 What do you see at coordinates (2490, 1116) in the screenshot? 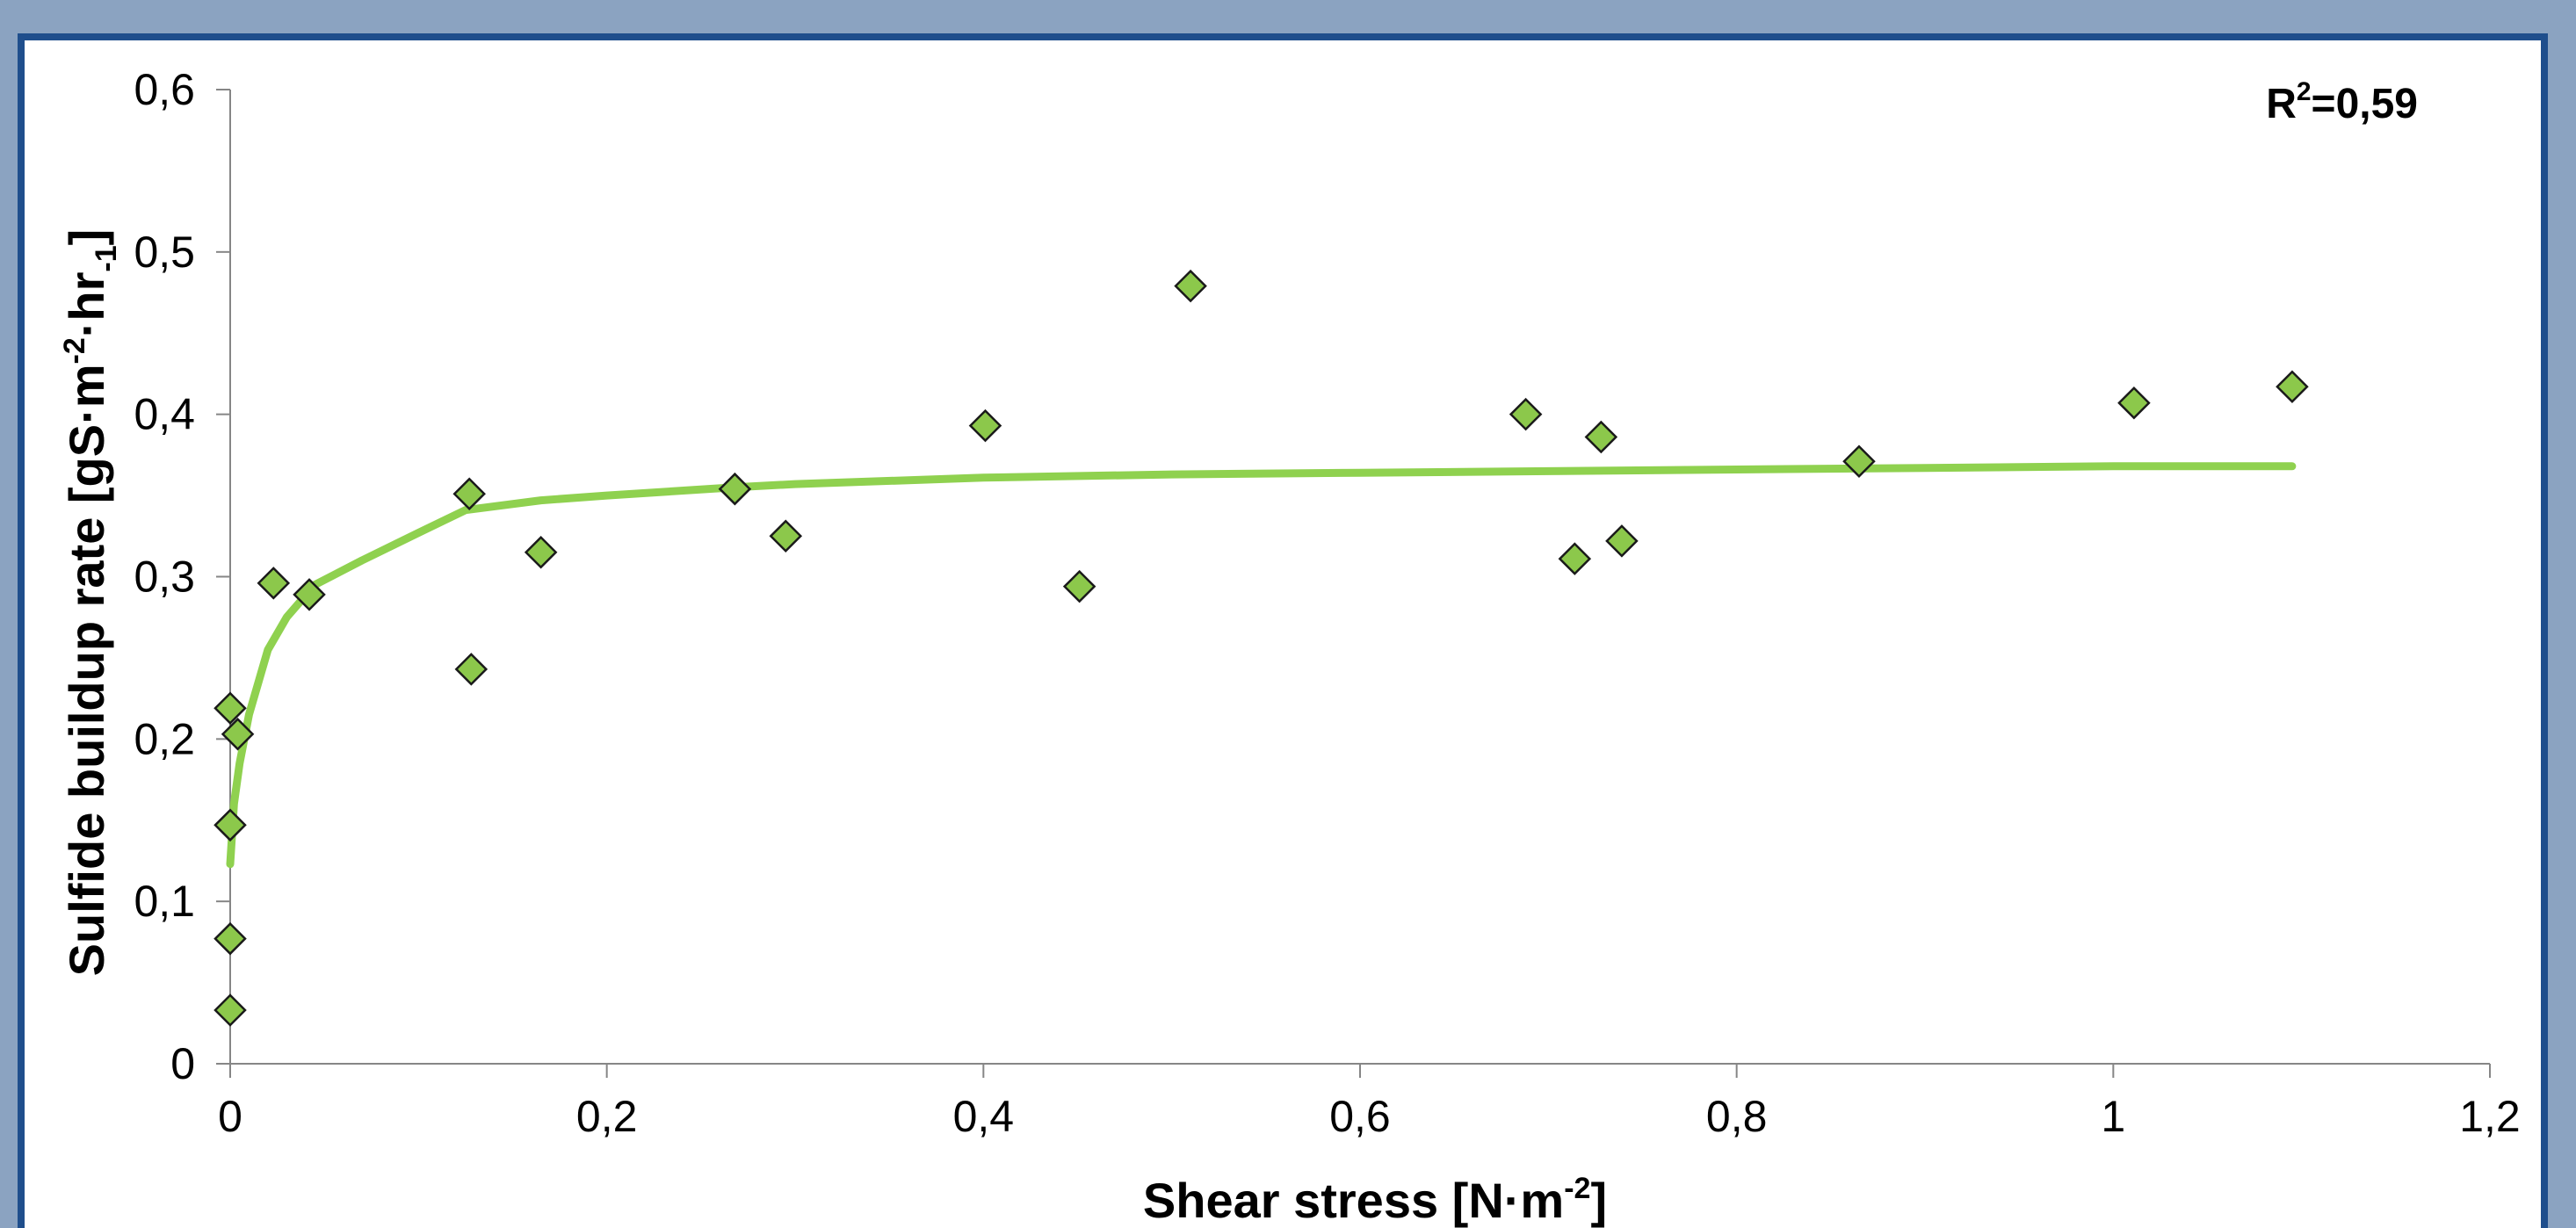
I see `x-tick-label: 1,2` at bounding box center [2490, 1116].